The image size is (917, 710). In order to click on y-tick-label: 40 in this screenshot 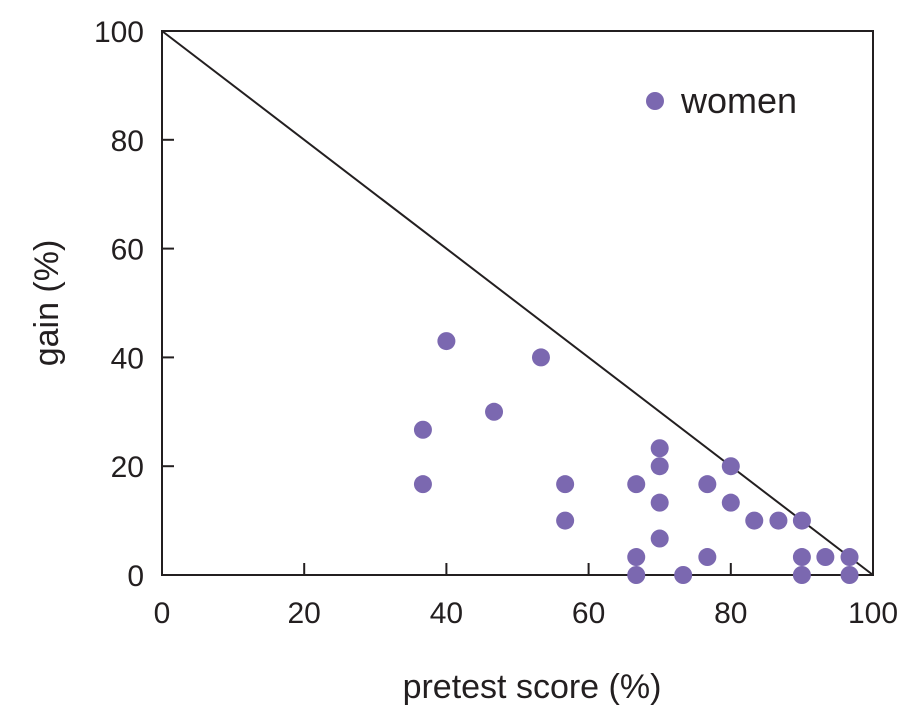, I will do `click(127, 358)`.